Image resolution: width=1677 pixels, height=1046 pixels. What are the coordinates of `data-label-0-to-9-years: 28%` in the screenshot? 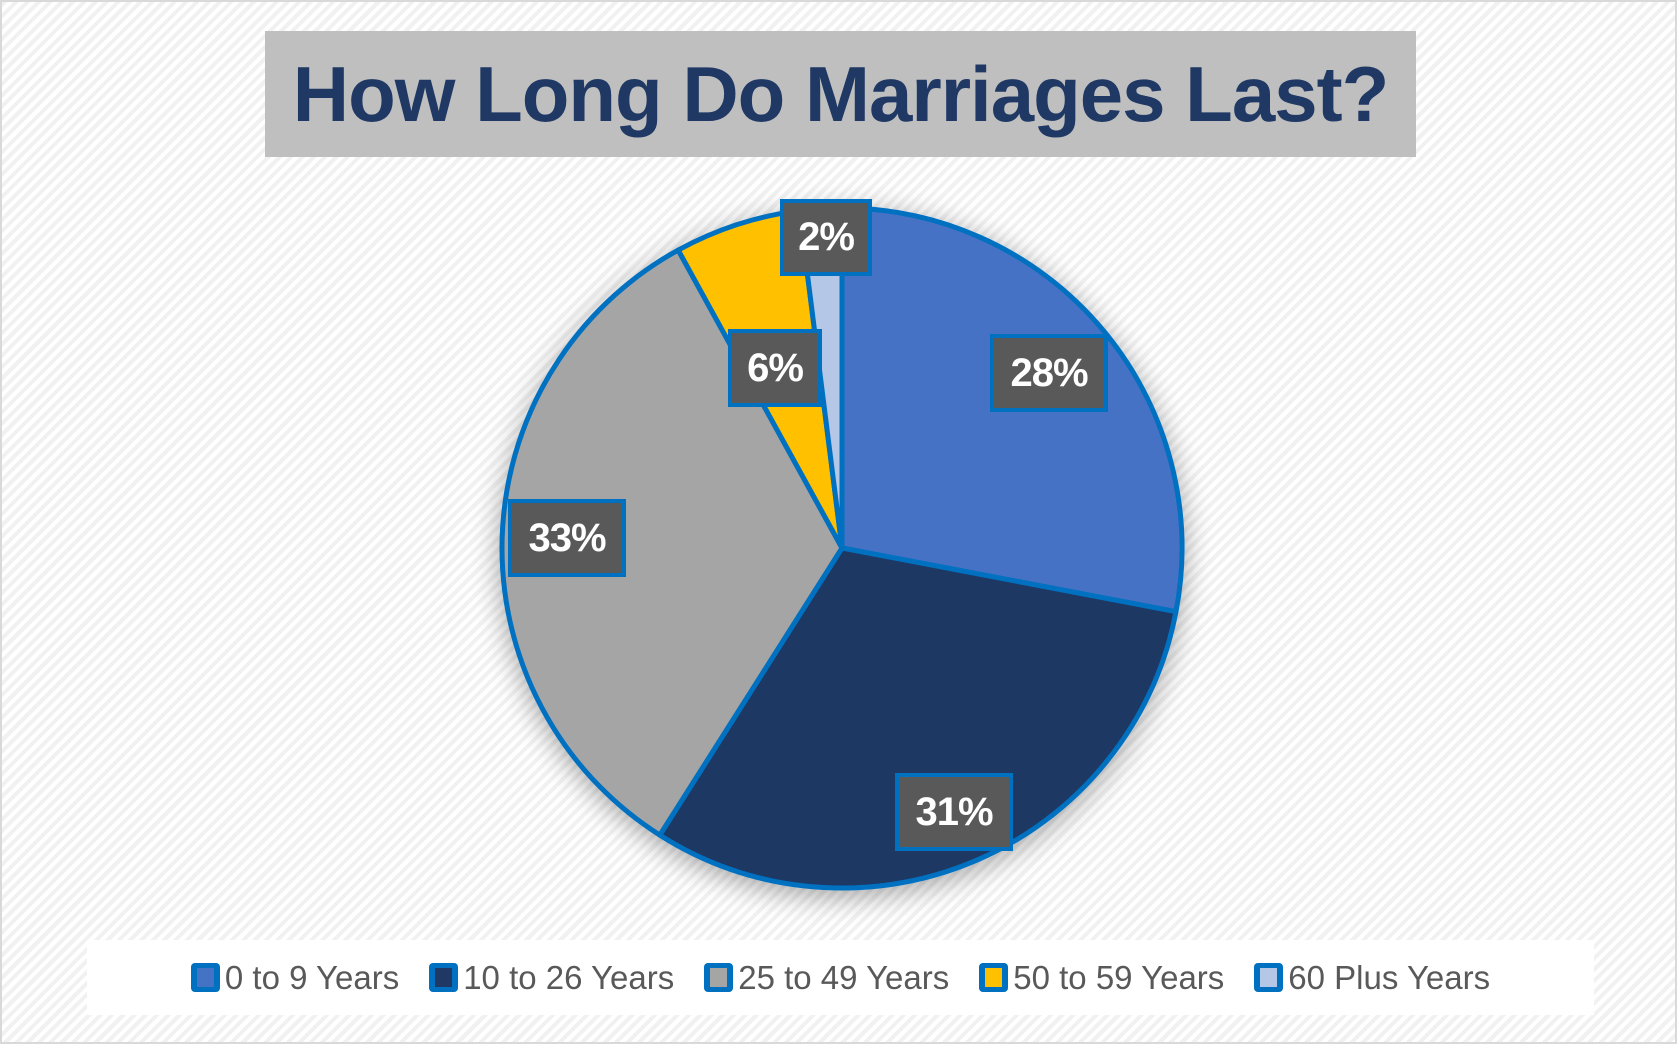 It's located at (1049, 373).